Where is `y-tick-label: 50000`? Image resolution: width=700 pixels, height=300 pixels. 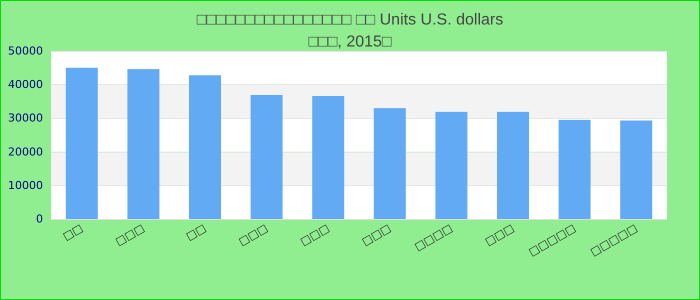 y-tick-label: 50000 is located at coordinates (25, 51).